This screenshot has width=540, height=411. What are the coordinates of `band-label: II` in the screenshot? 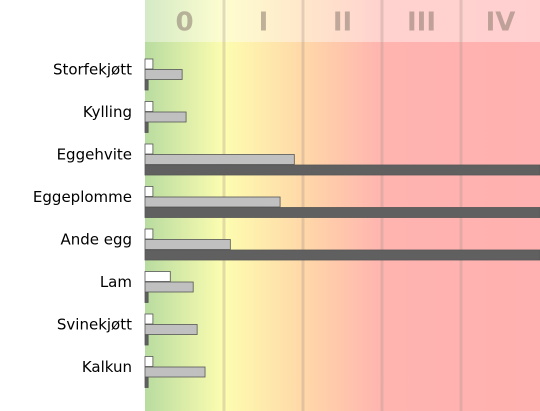 It's located at (342, 23).